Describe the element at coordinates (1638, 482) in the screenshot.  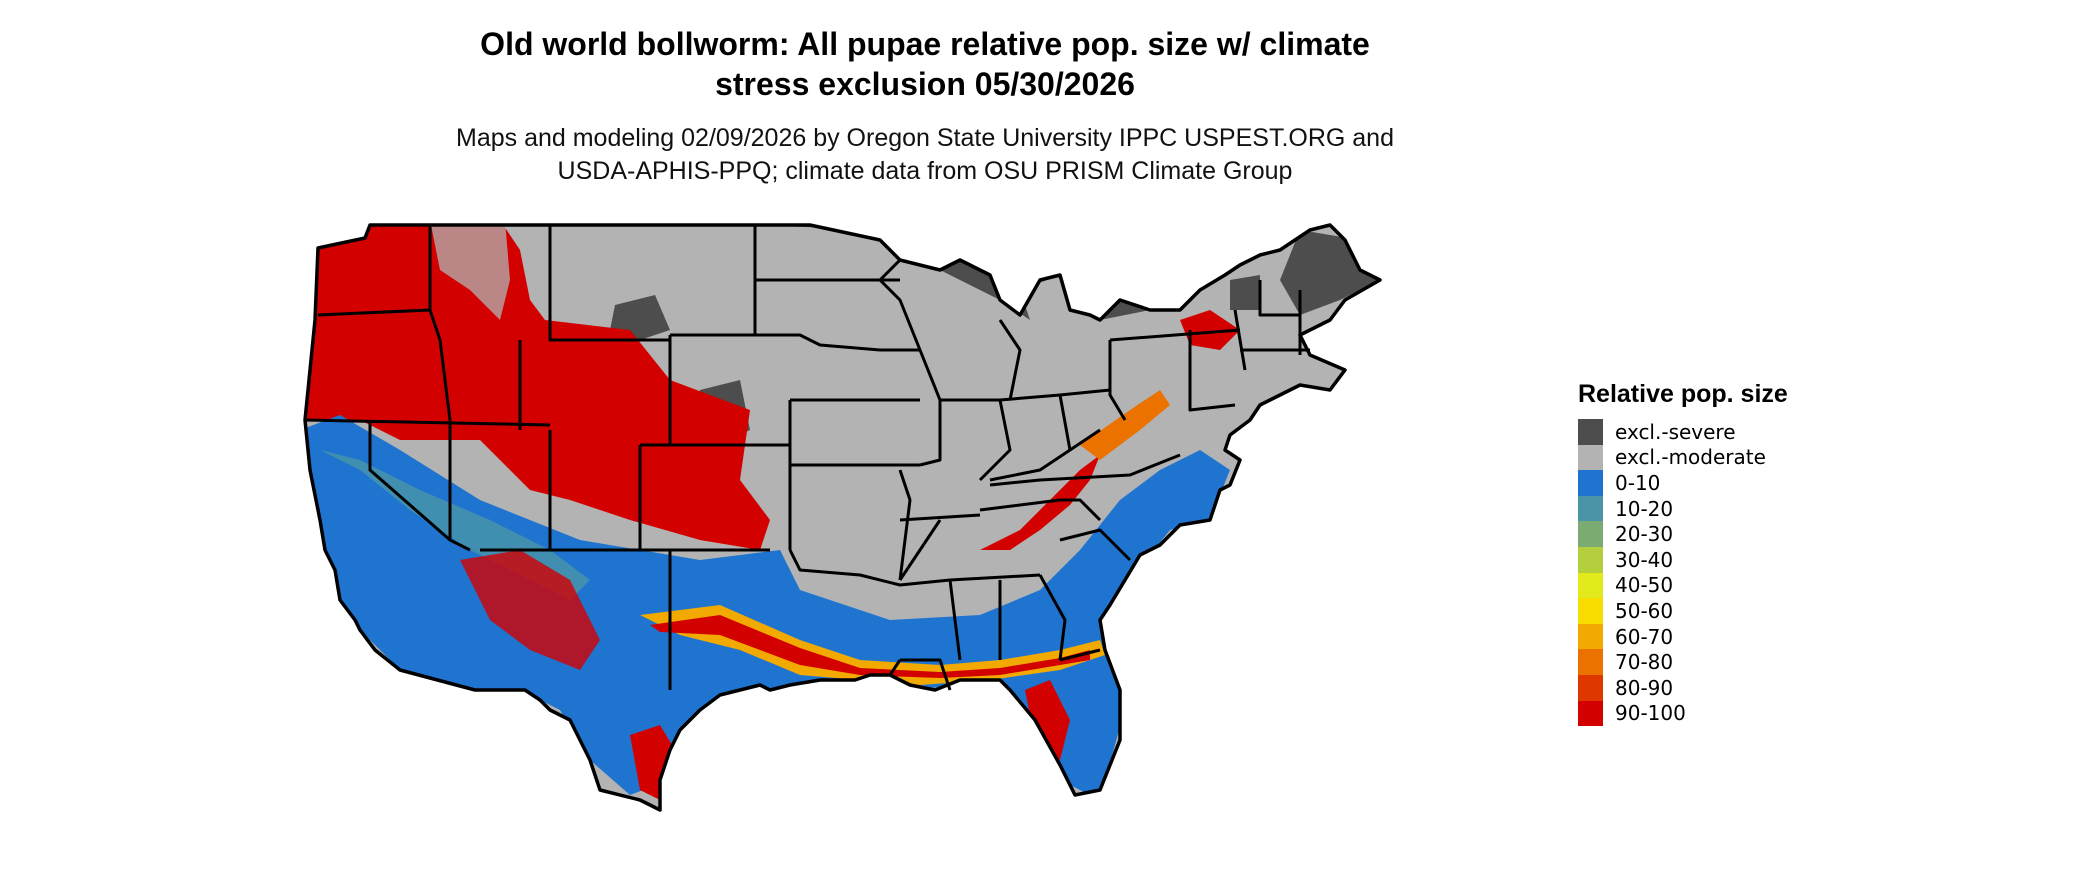
I see `legend-label: 0-10` at that location.